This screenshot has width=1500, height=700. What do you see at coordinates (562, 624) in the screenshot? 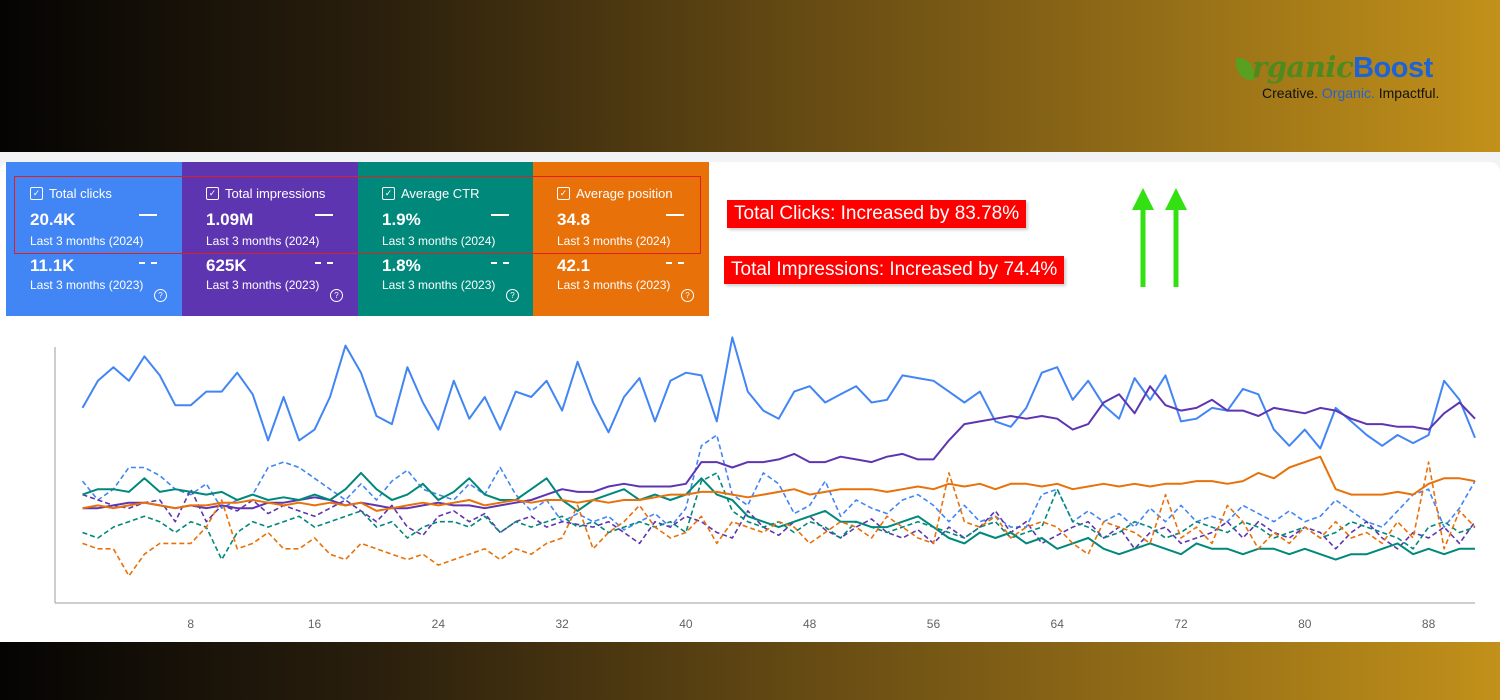
I see `x-tick-label: 32` at bounding box center [562, 624].